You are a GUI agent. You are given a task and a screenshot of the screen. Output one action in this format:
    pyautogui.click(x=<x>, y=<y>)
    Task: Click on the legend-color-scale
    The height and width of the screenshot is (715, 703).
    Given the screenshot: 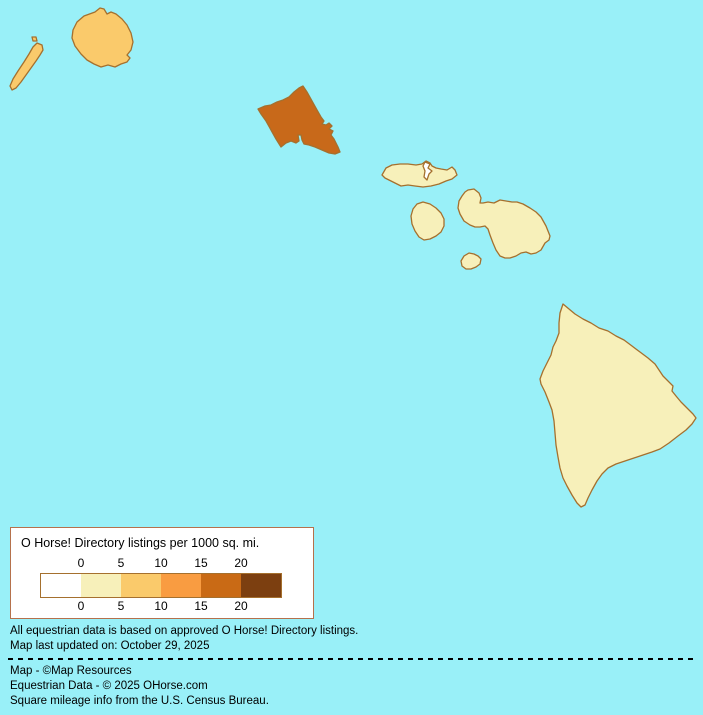 What is the action you would take?
    pyautogui.click(x=161, y=585)
    